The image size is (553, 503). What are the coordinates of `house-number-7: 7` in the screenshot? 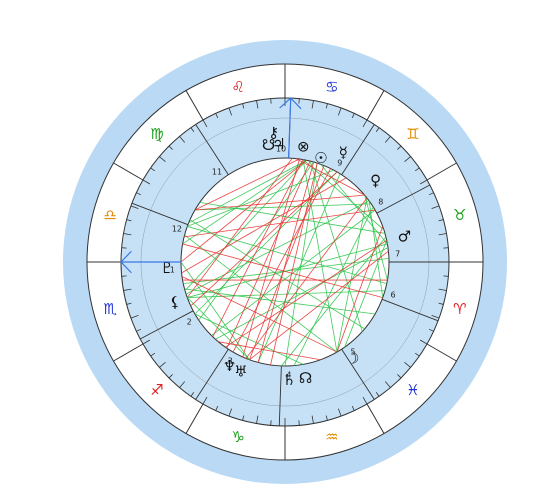 It's located at (397, 254).